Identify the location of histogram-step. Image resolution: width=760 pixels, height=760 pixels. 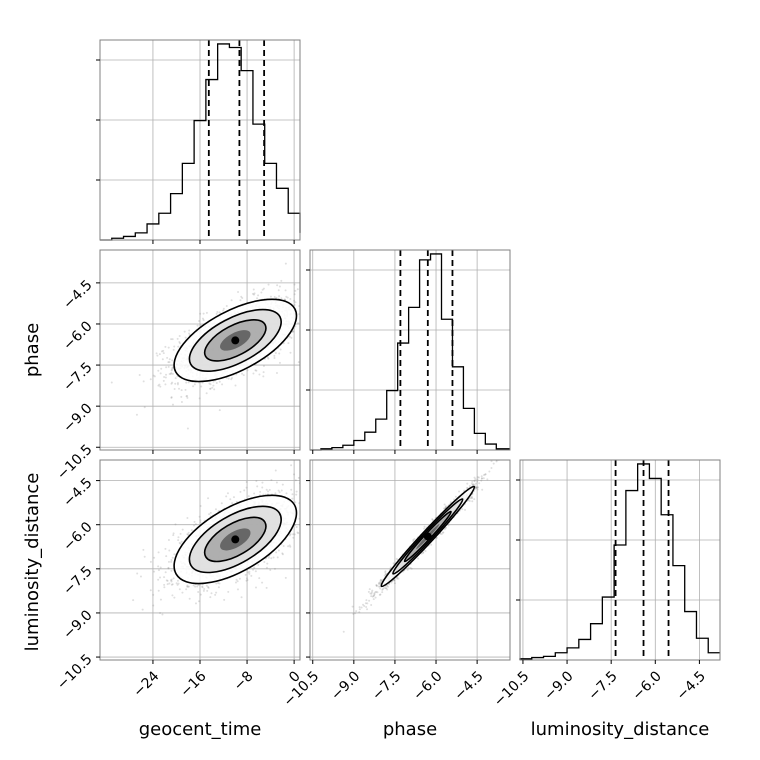
(200, 142).